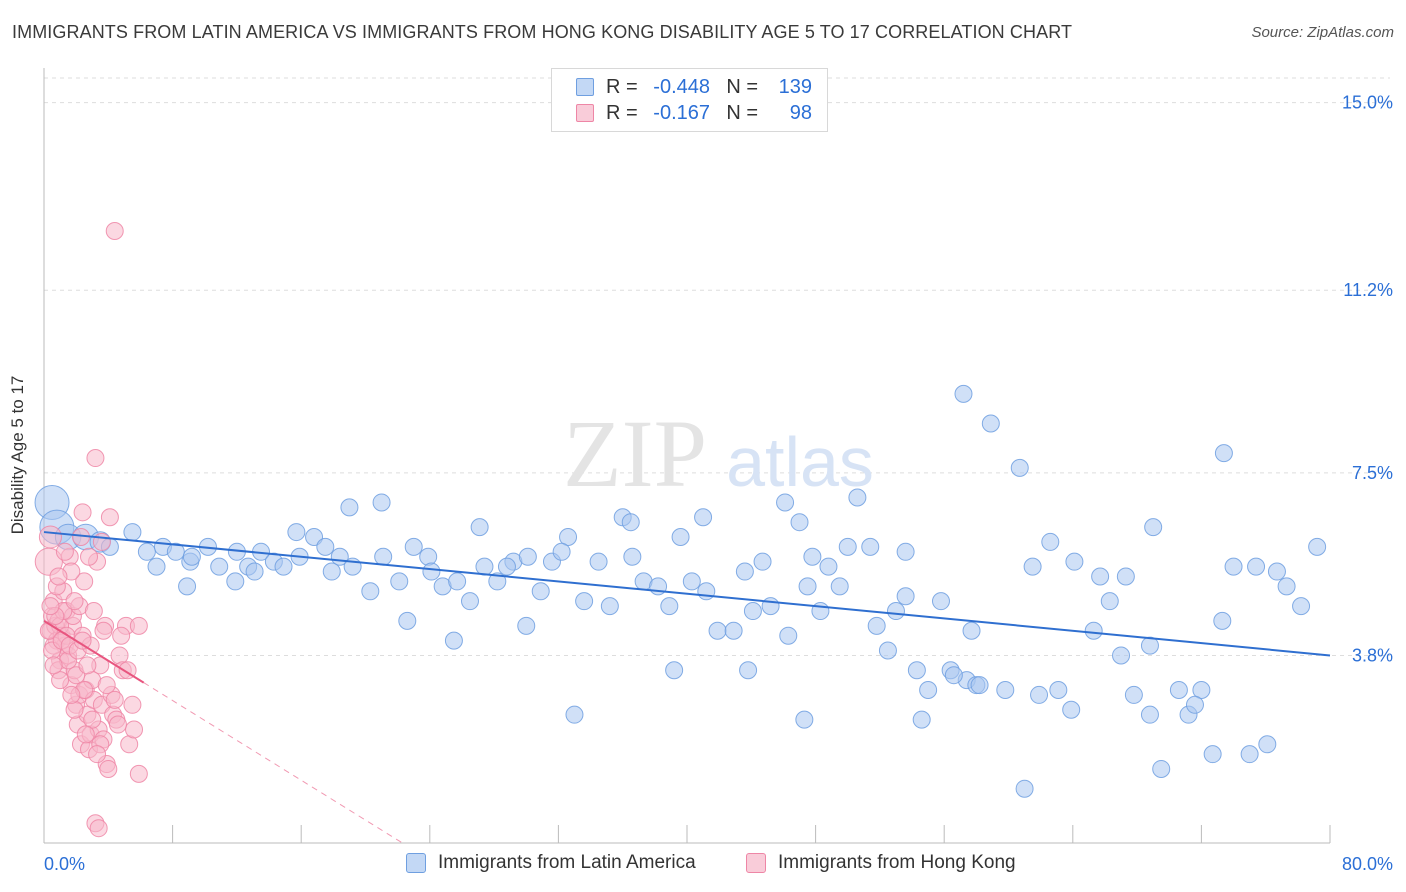 The width and height of the screenshot is (1406, 892). I want to click on legend-n-label: N =, so click(742, 112).